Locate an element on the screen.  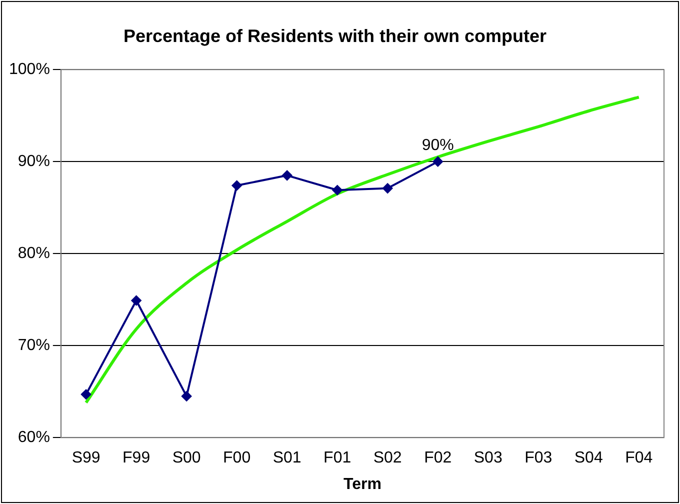
x-tick-label: S02 is located at coordinates (387, 458).